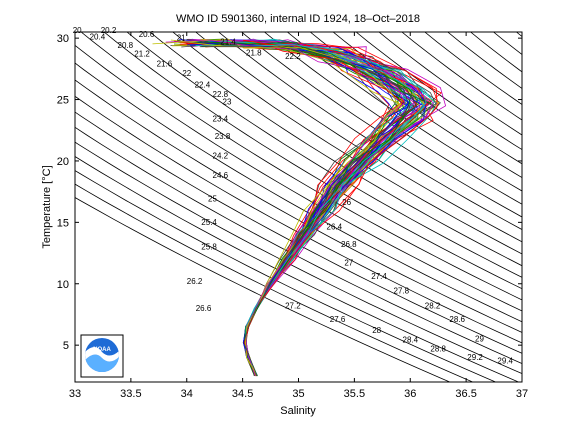 The image size is (576, 432). Describe the element at coordinates (186, 73) in the screenshot. I see `density-label-11: 22` at that location.